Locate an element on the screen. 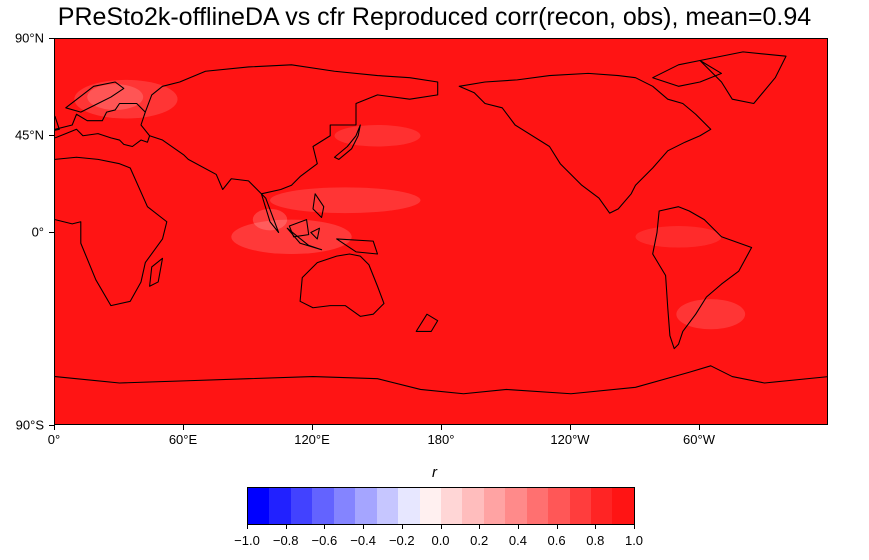  colorbar-tick-label: −0.8 is located at coordinates (285, 540).